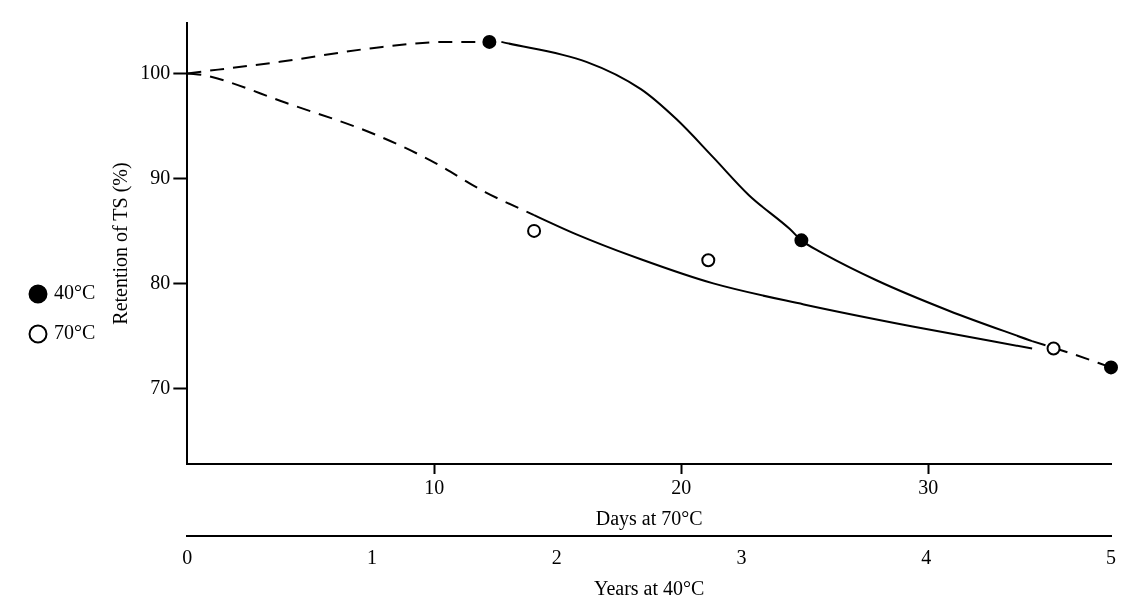 Image resolution: width=1135 pixels, height=614 pixels. I want to click on x2-tick-label: 10, so click(434, 487).